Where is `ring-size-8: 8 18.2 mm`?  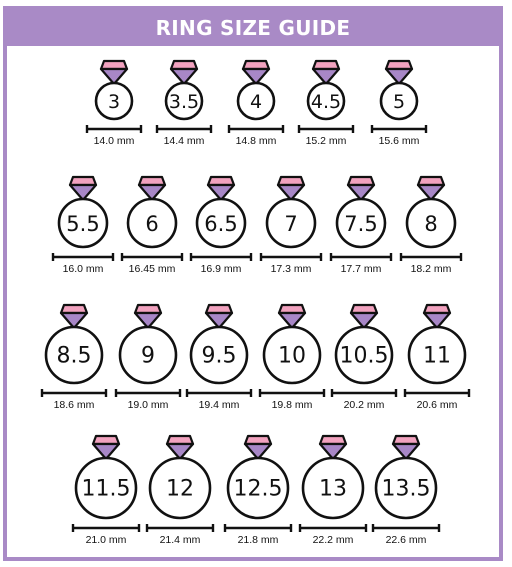 ring-size-8: 8 18.2 mm is located at coordinates (431, 225).